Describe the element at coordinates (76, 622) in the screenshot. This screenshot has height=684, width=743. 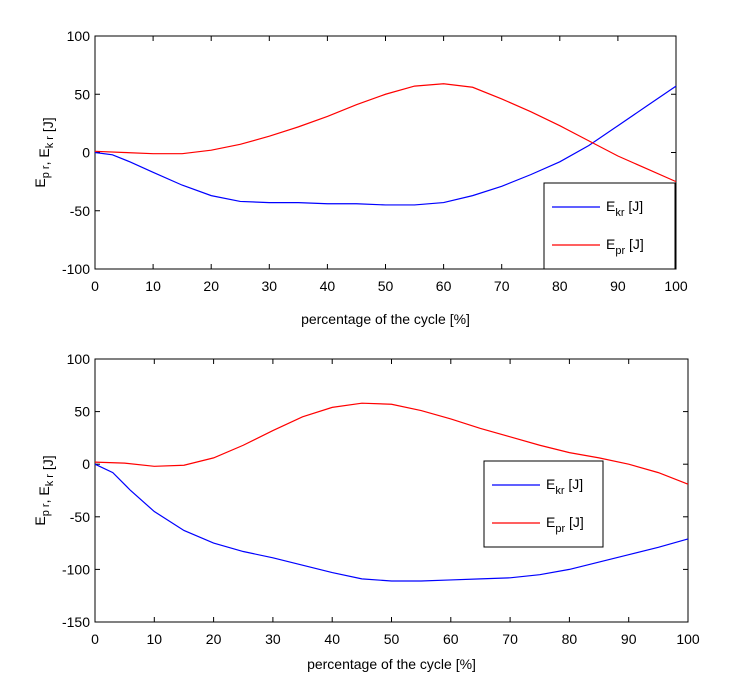
I see `y-tick-label: -150` at that location.